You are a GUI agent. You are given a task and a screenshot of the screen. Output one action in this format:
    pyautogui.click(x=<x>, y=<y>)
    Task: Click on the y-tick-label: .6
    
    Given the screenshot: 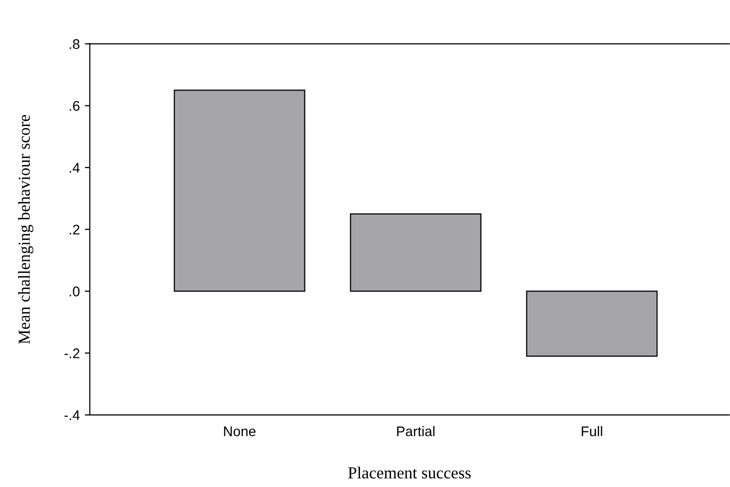 What is the action you would take?
    pyautogui.click(x=75, y=106)
    